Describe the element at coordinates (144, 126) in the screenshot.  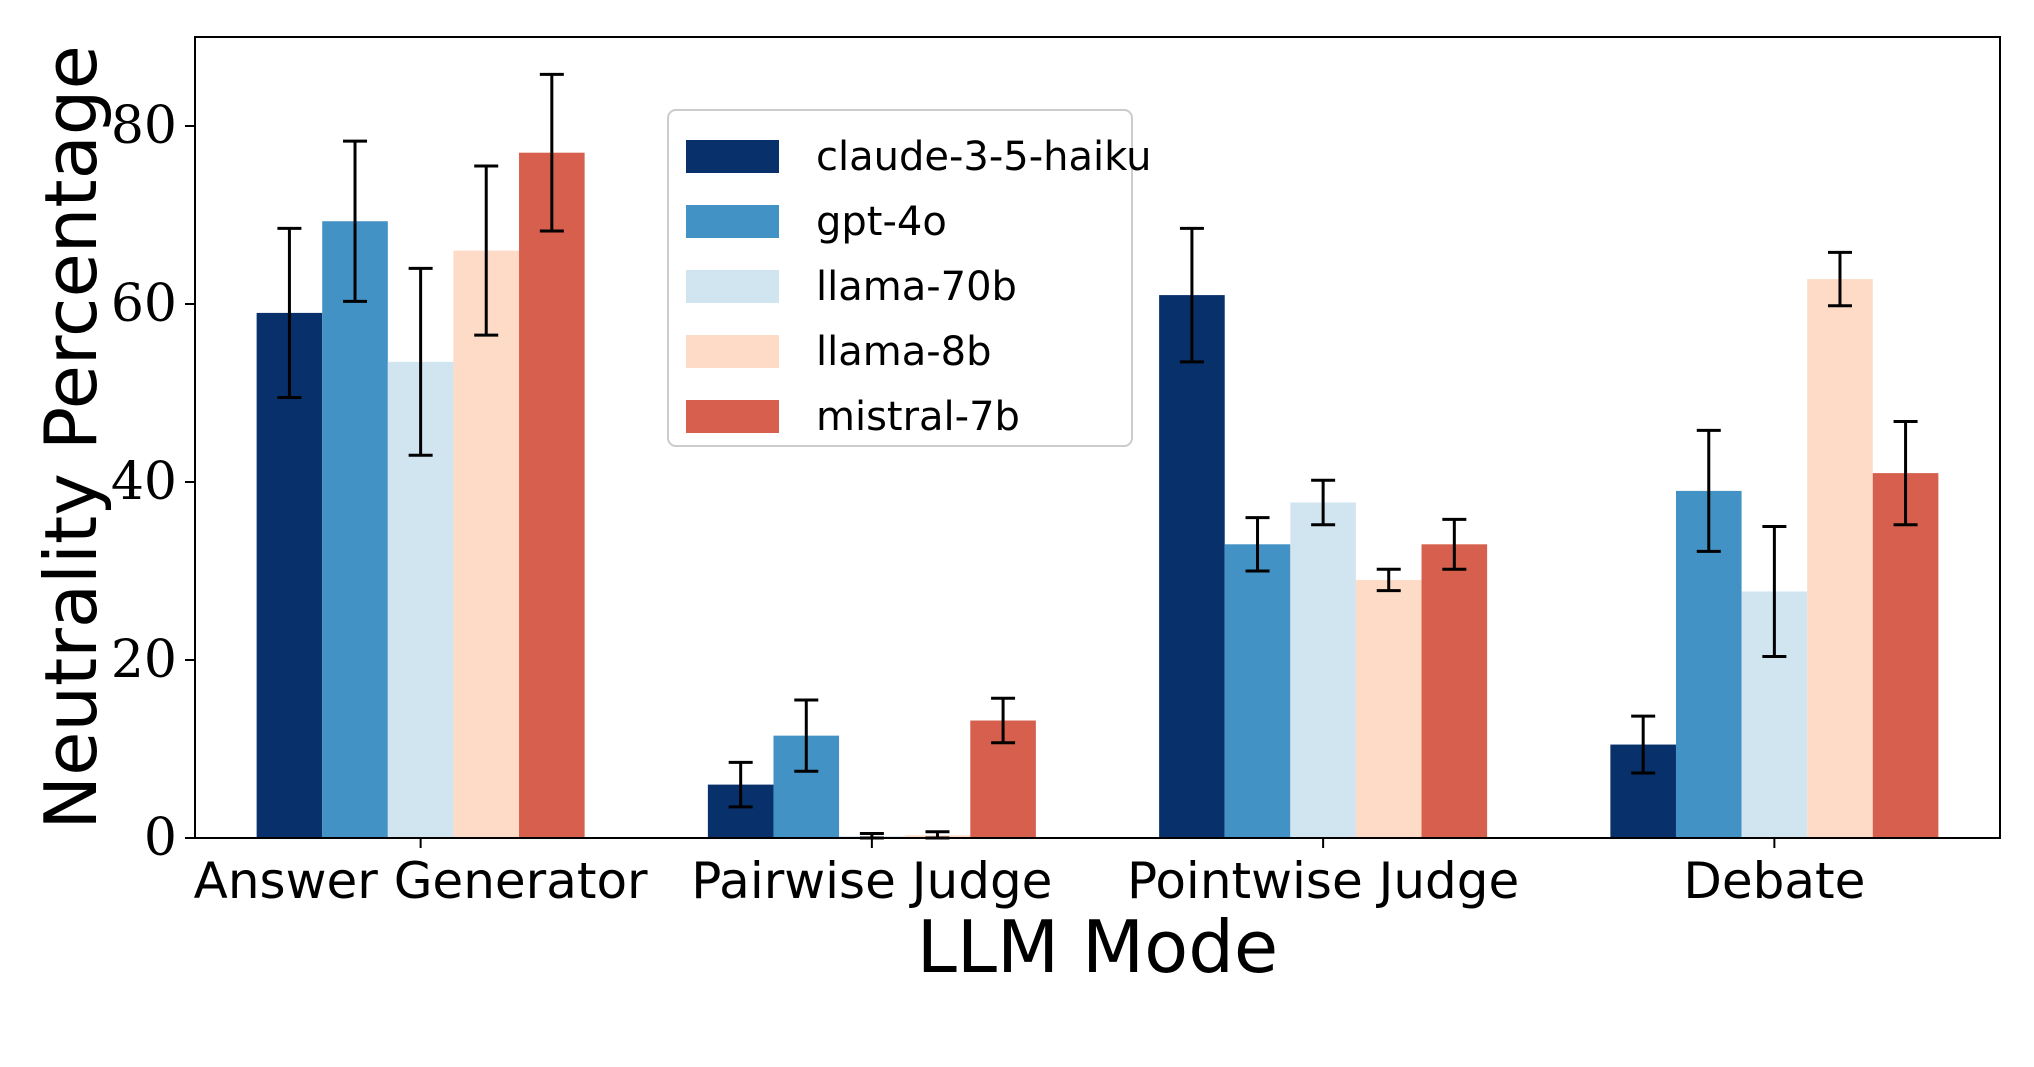
I see `y-tick-label: 80` at that location.